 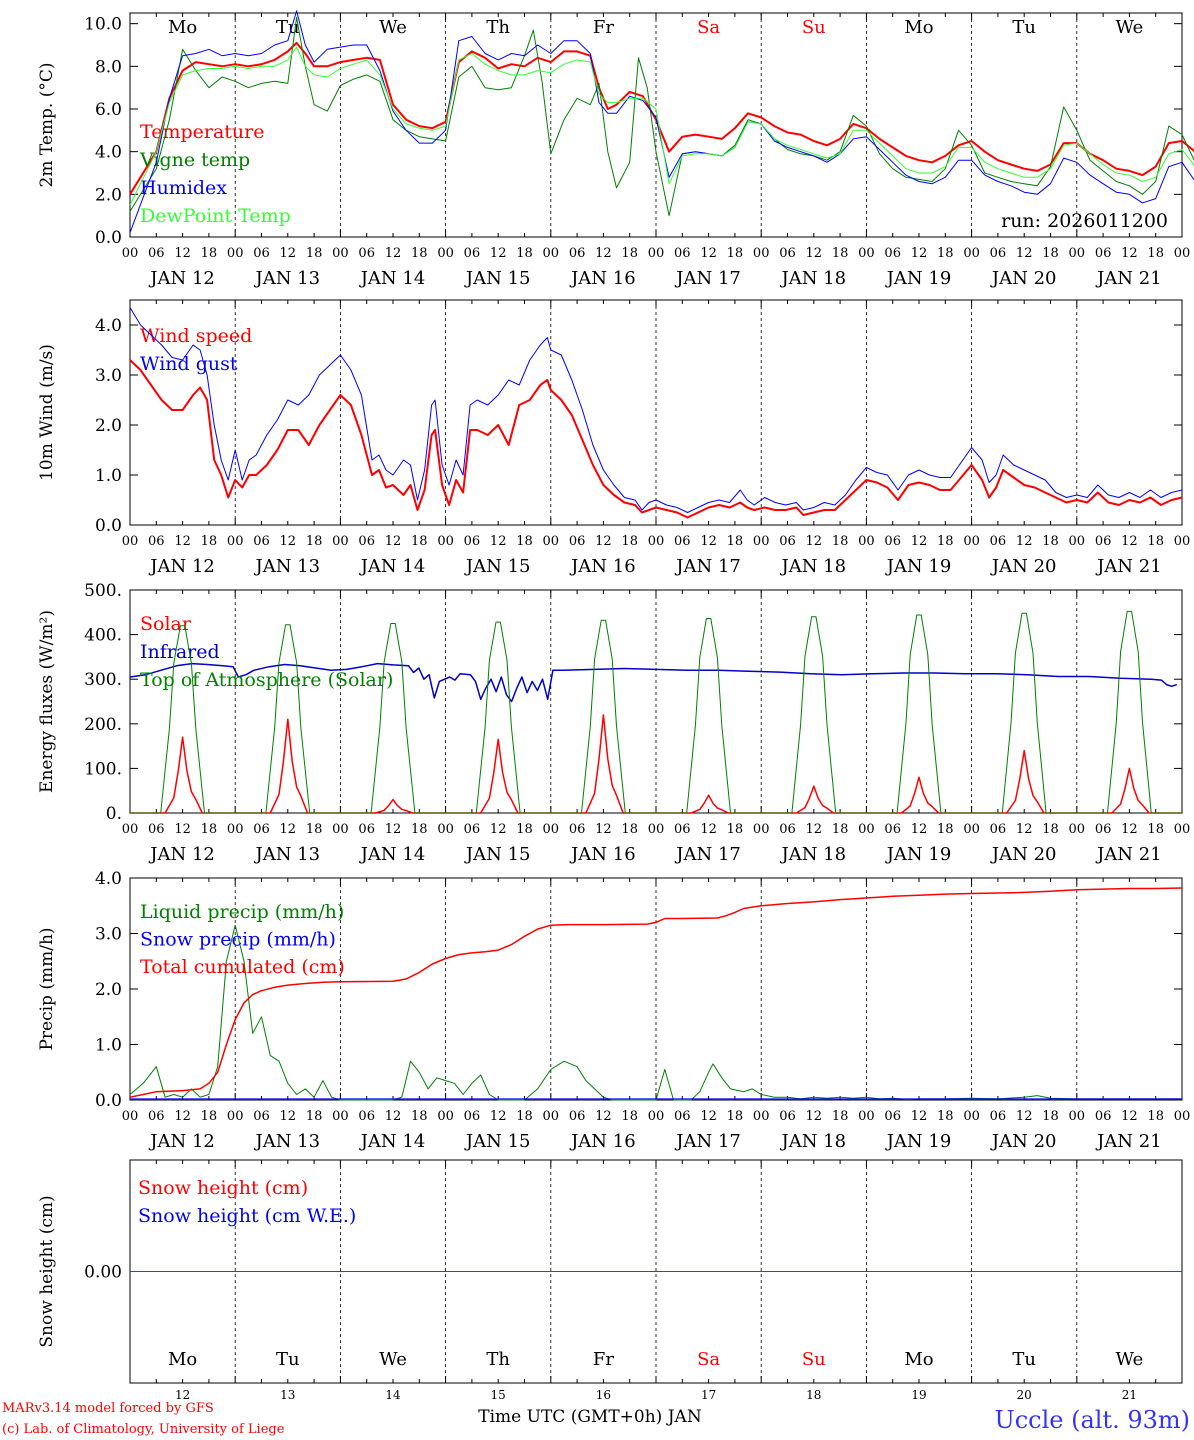 What do you see at coordinates (813, 1395) in the screenshot?
I see `snow-day-number: 18` at bounding box center [813, 1395].